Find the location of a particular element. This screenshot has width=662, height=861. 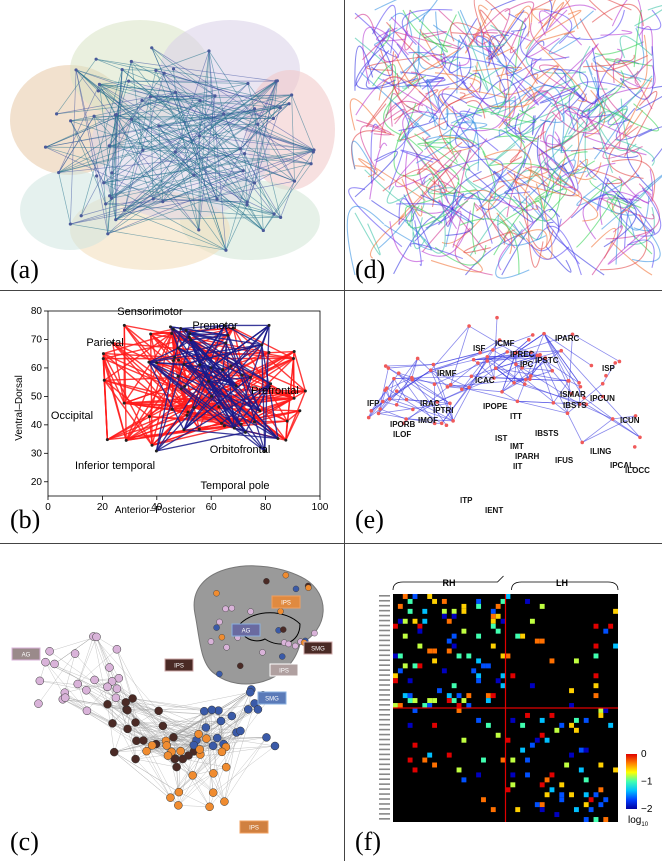

region-label: Occipital is located at coordinates (72, 416).